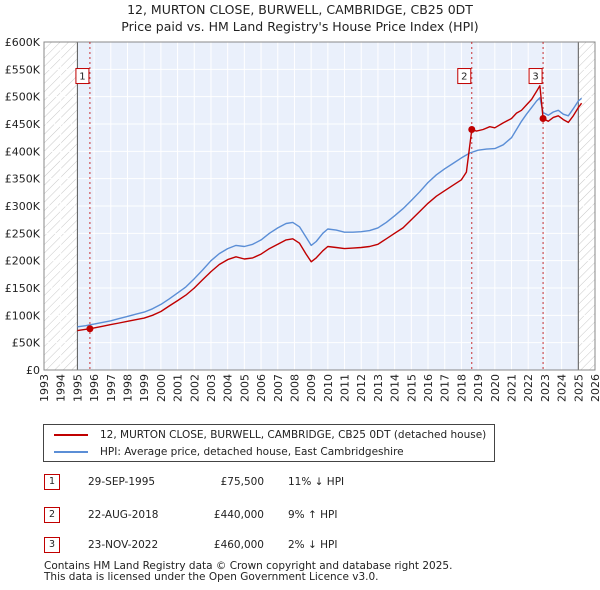 This screenshot has width=600, height=590. I want to click on y-tick-label: £600K, so click(23, 42).